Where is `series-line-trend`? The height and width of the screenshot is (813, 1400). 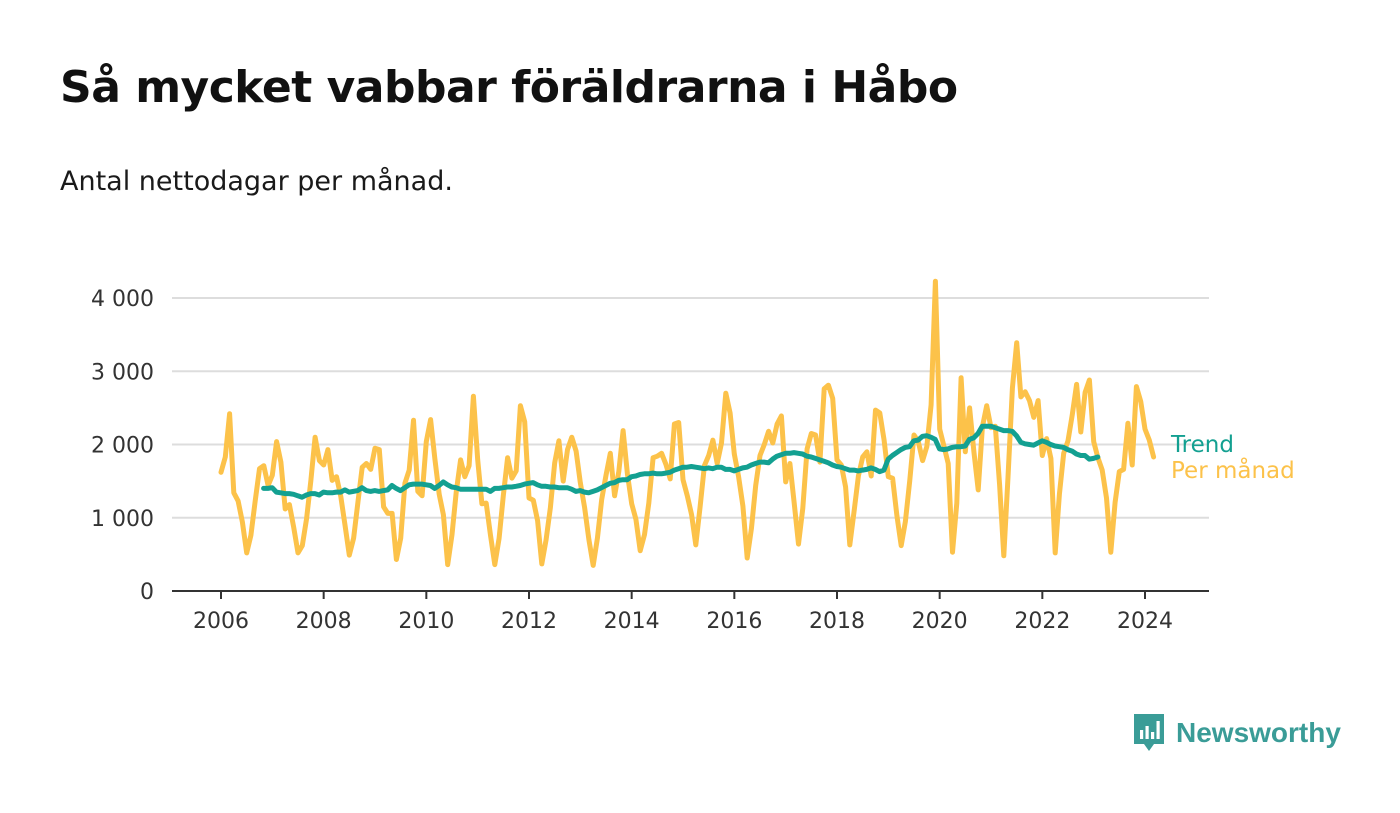 series-line-trend is located at coordinates (681, 461).